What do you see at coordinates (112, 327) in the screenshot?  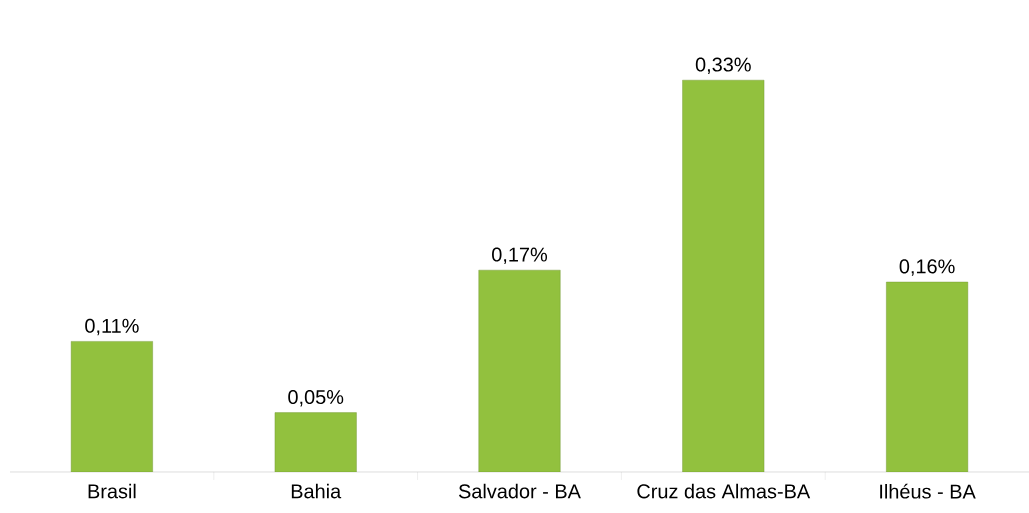 I see `data-label: 0,11%` at bounding box center [112, 327].